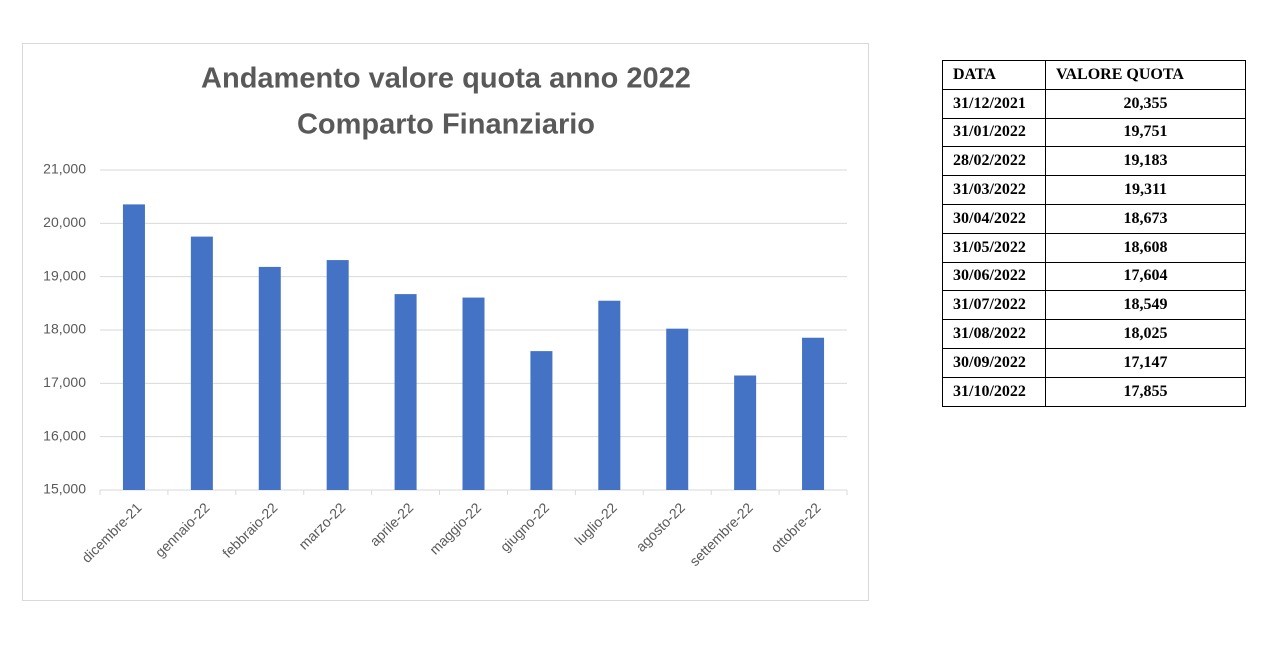  I want to click on table-row: 31/12/2021 20,355, so click(1094, 103).